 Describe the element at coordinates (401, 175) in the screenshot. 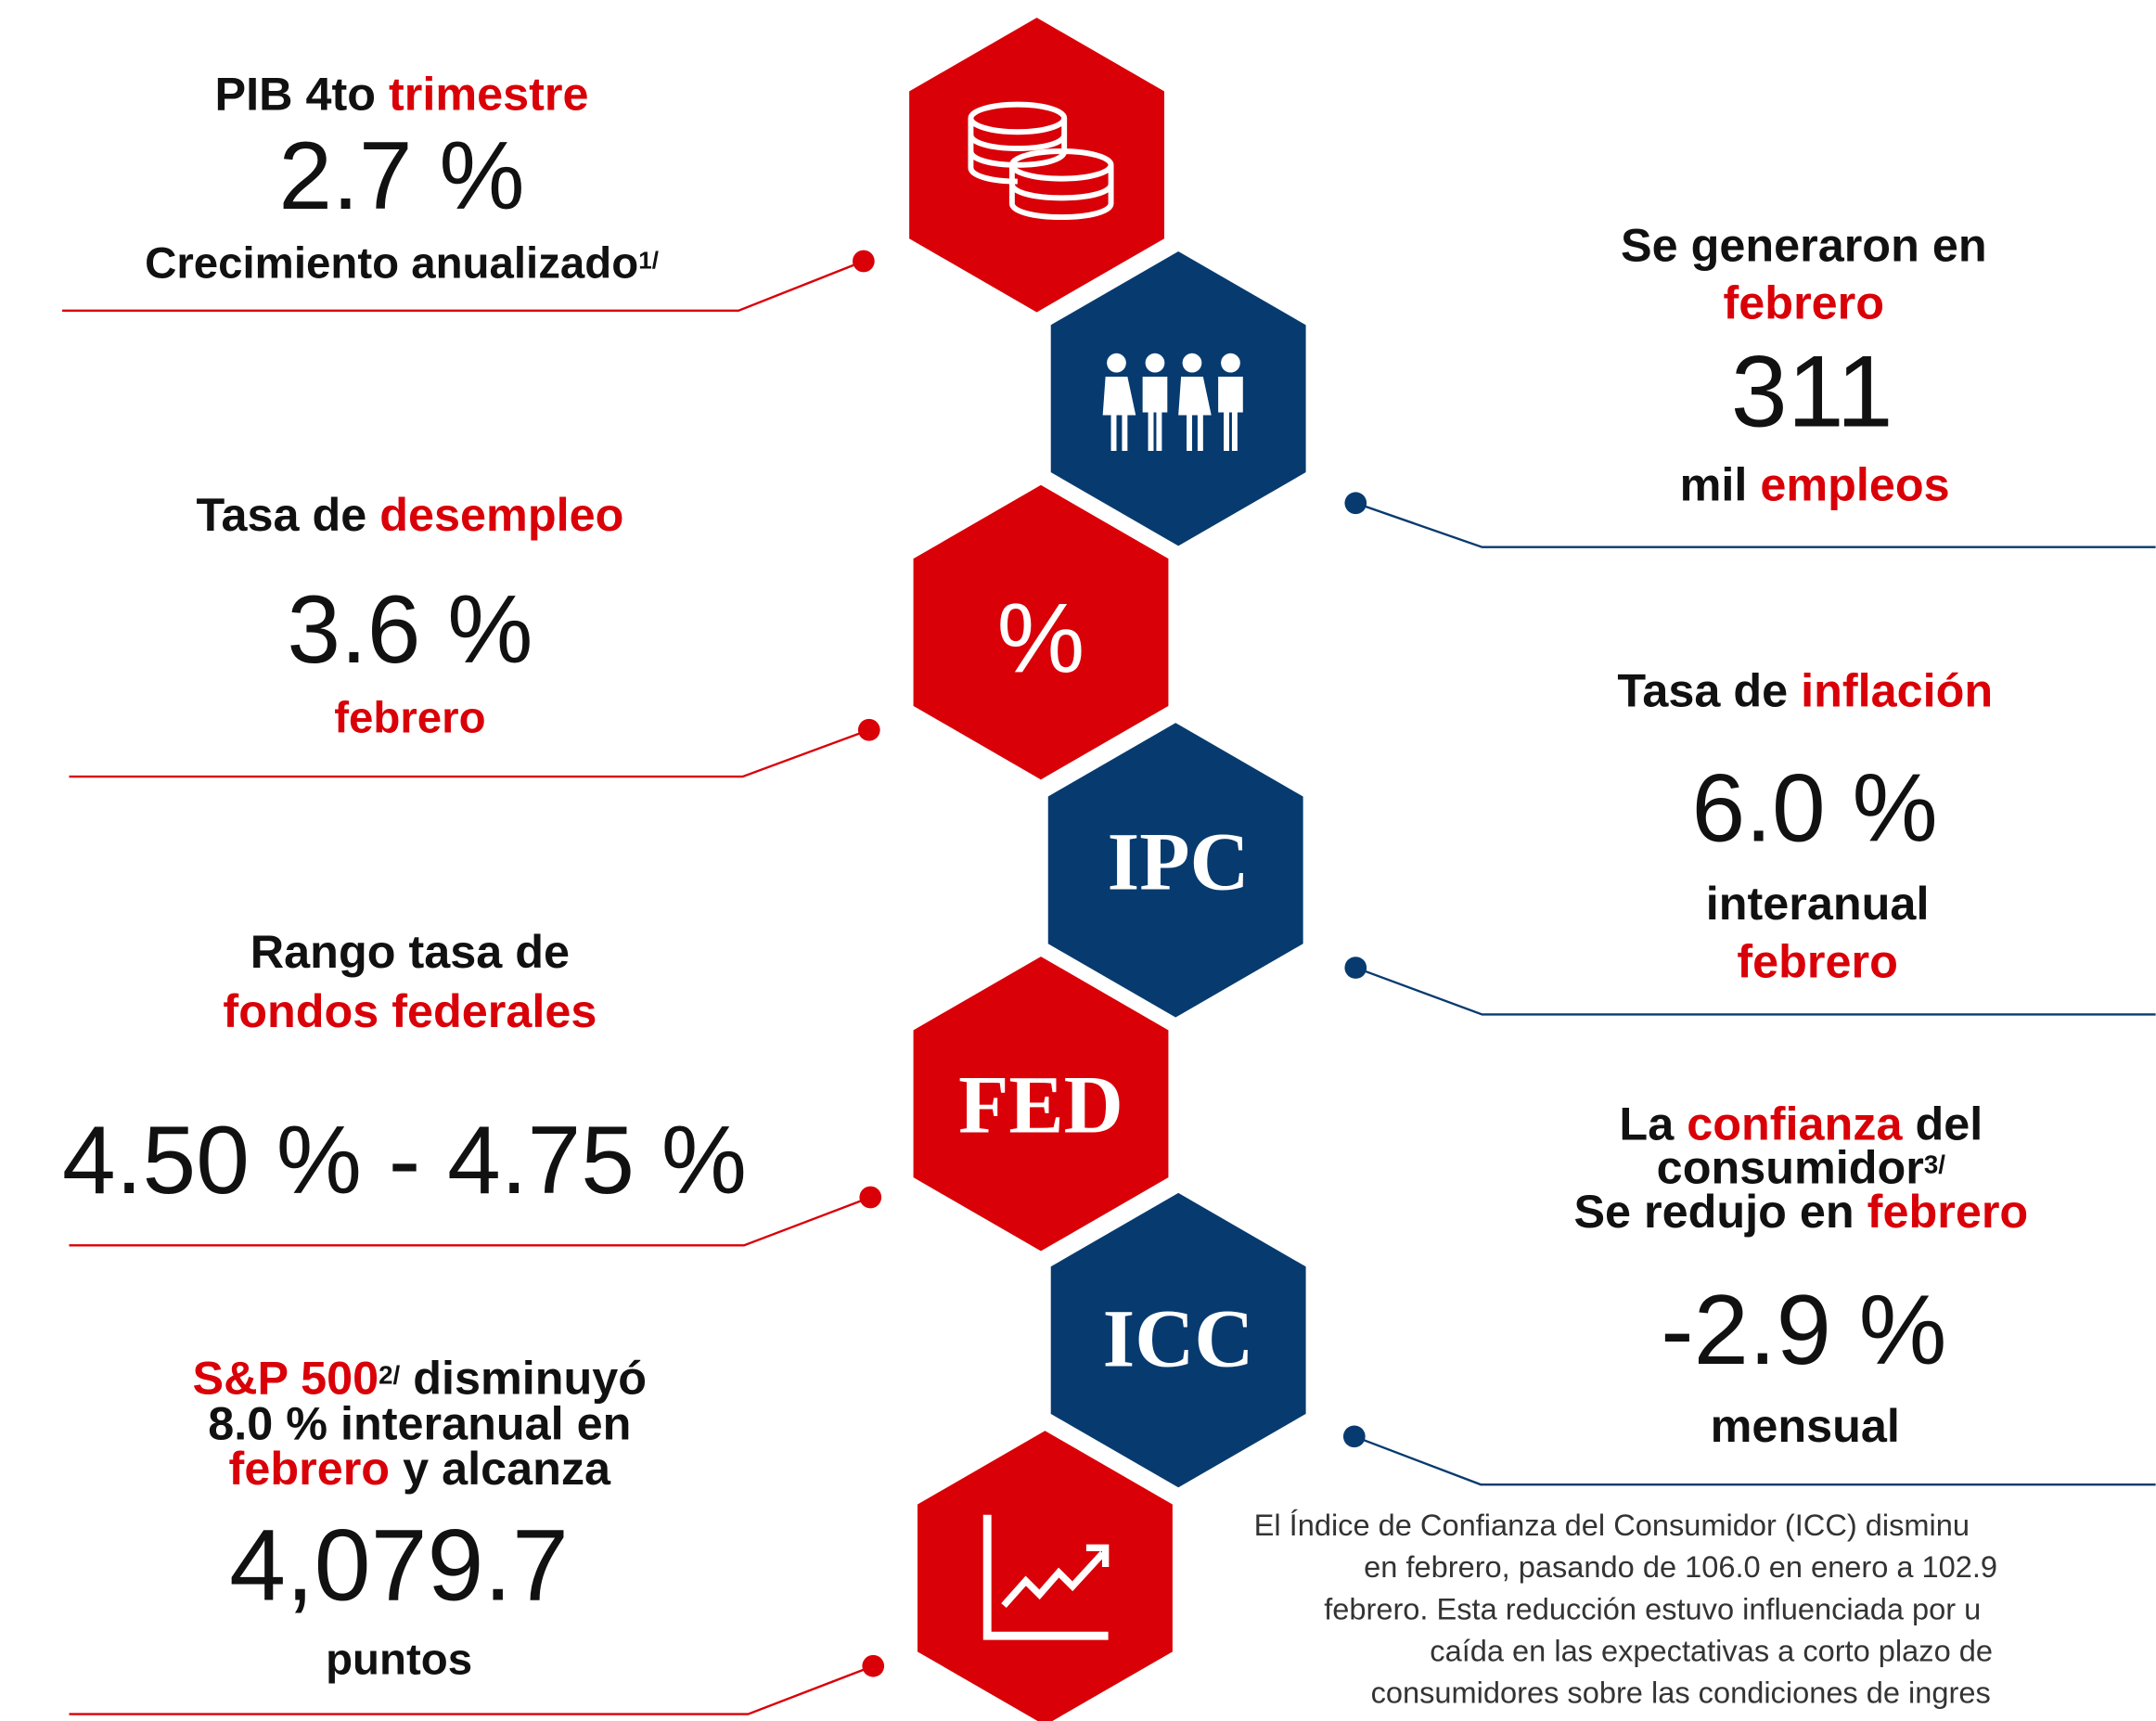

I see `big-value: 2.7 %` at that location.